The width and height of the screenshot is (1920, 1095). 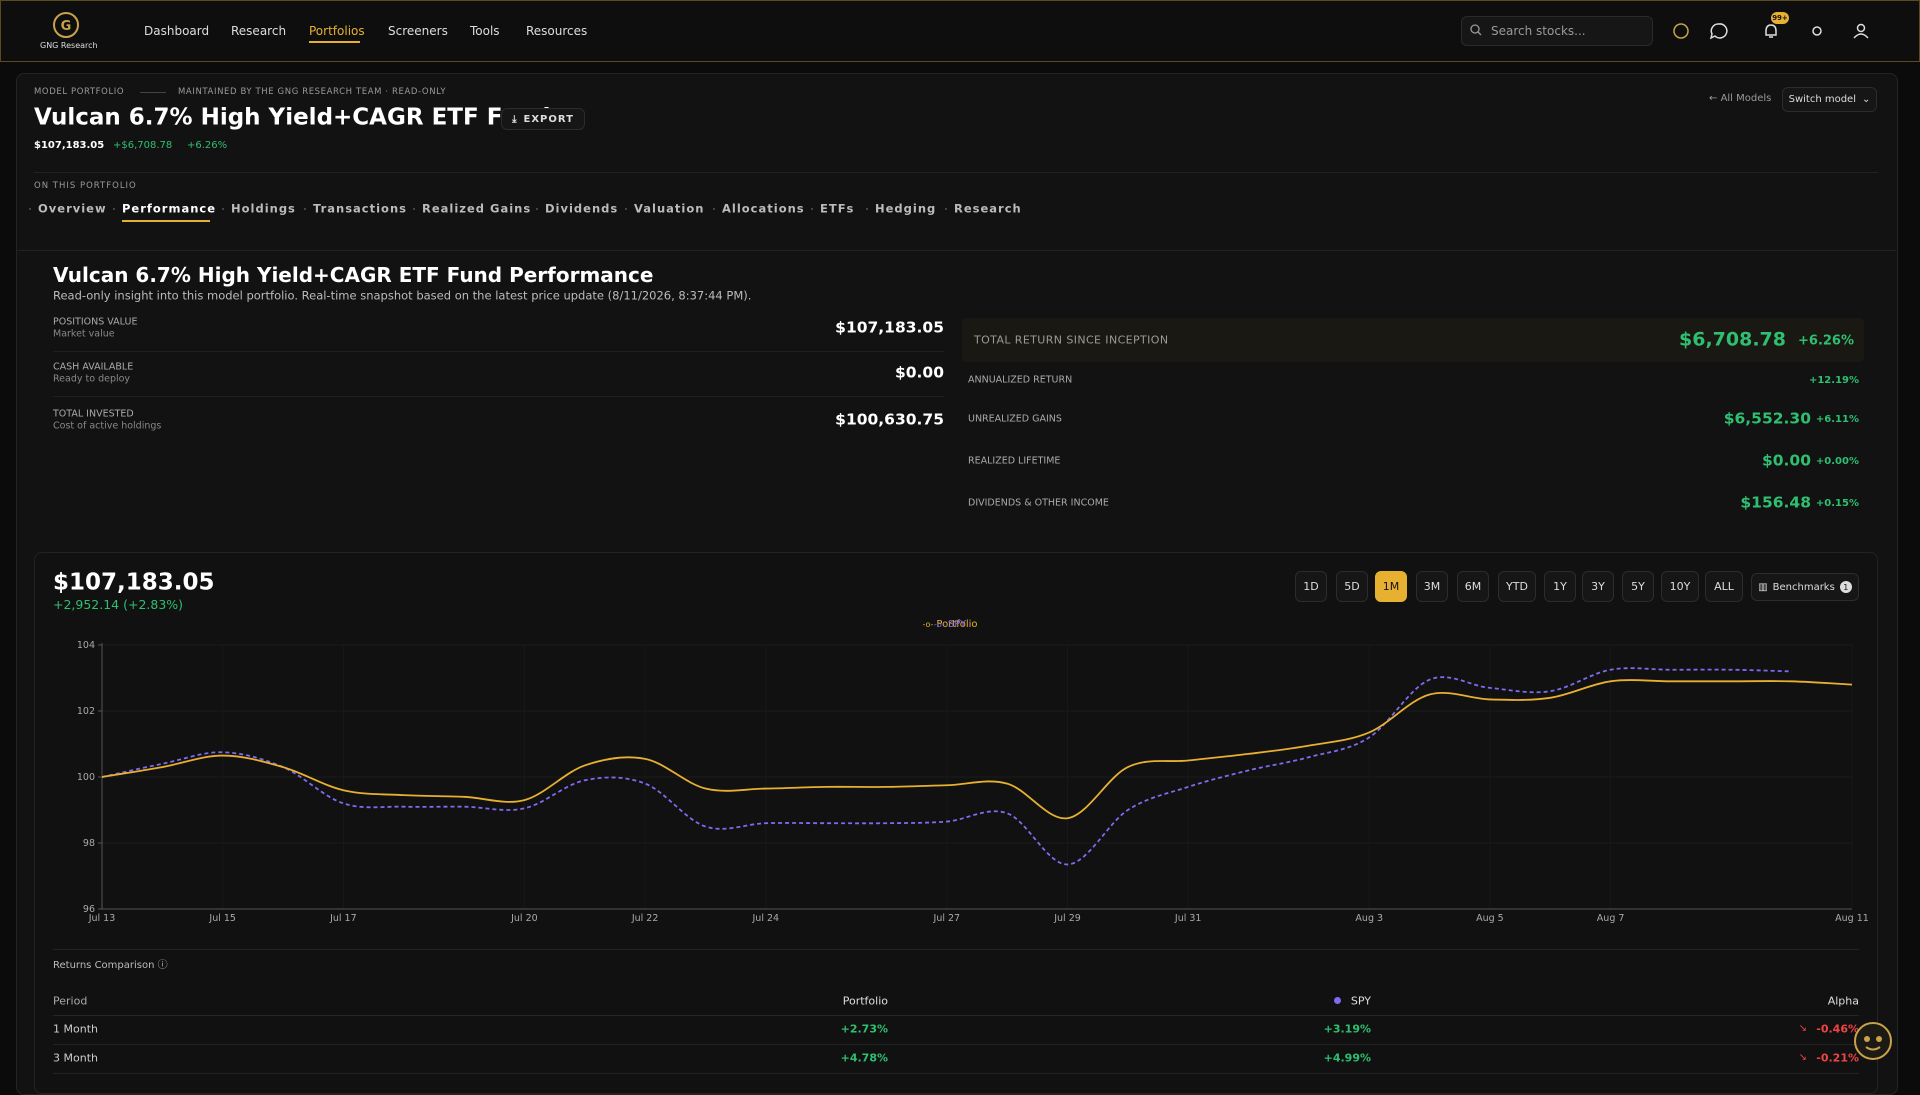 What do you see at coordinates (1837, 461) in the screenshot?
I see `stat-pct: +0.00%` at bounding box center [1837, 461].